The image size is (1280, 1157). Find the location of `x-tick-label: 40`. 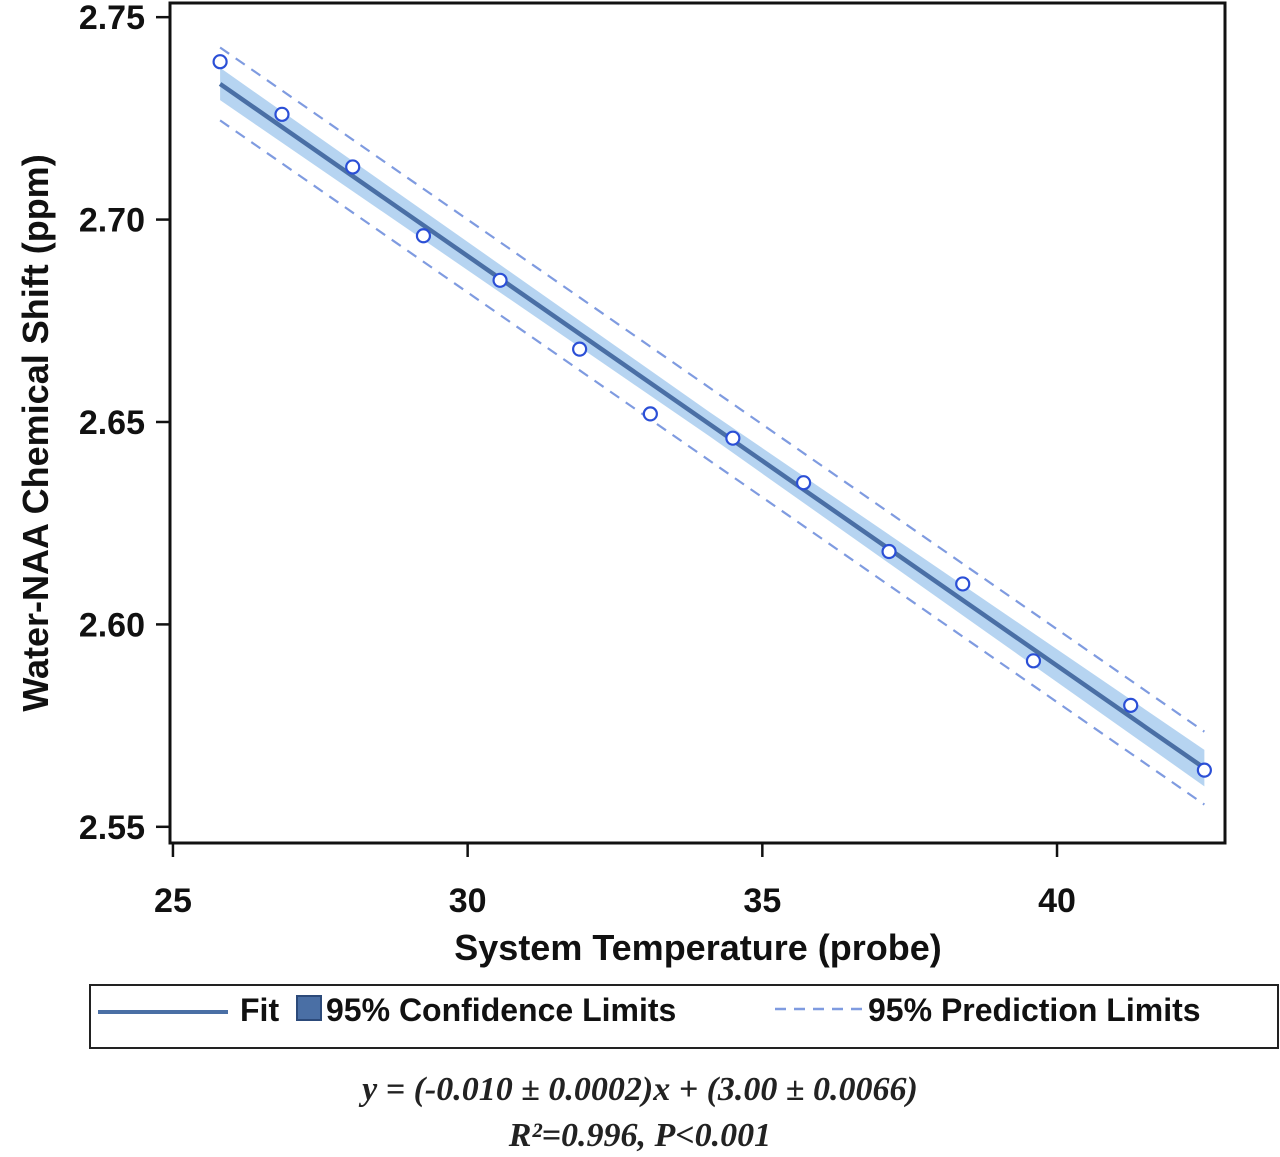

x-tick-label: 40 is located at coordinates (1057, 901).